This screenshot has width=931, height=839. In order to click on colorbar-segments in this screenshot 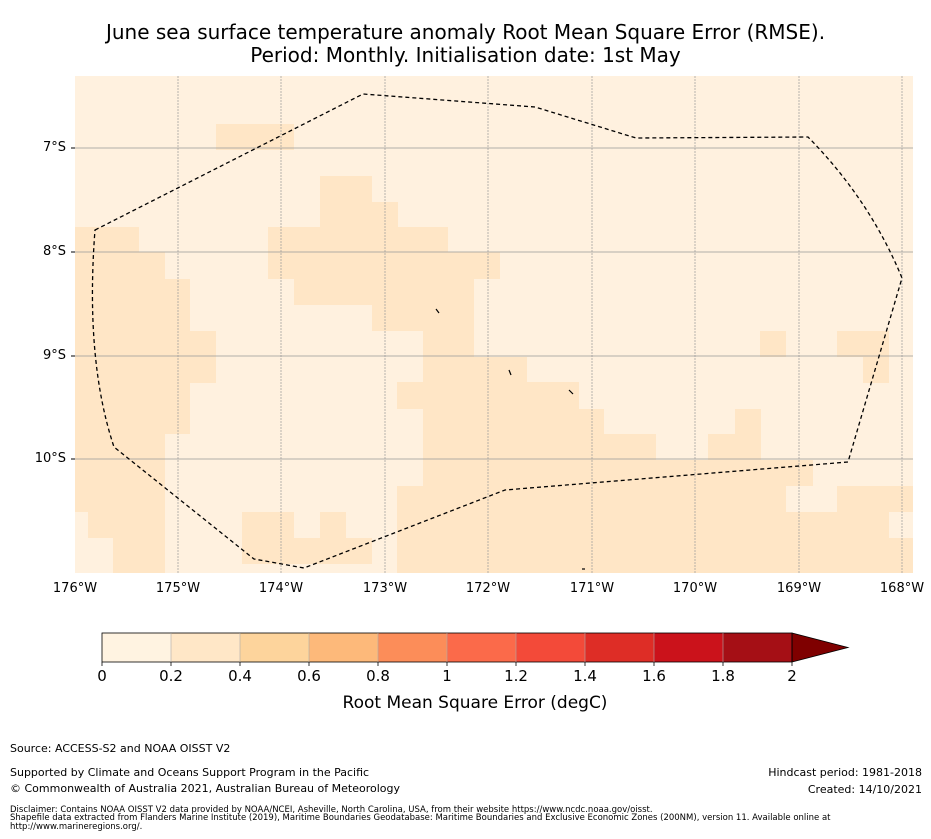, I will do `click(476, 647)`.